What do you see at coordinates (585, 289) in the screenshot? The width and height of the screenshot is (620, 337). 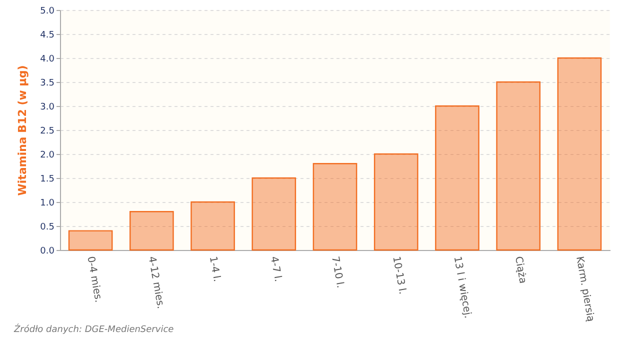 I see `x-tick-label: Karm. piersią` at bounding box center [585, 289].